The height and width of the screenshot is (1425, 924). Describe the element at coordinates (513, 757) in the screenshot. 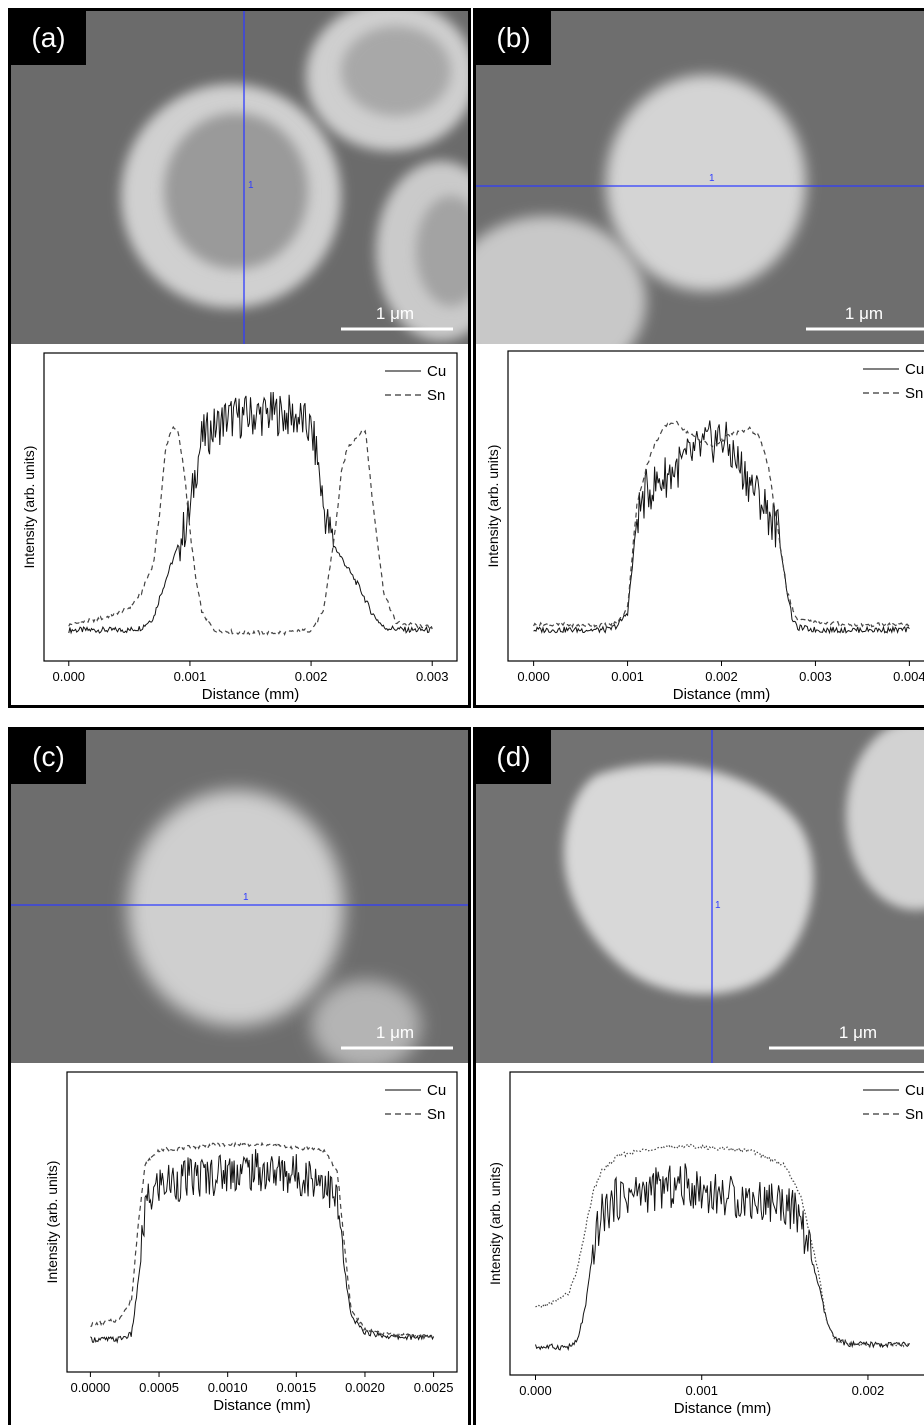

I see `panel-label: (d)` at that location.